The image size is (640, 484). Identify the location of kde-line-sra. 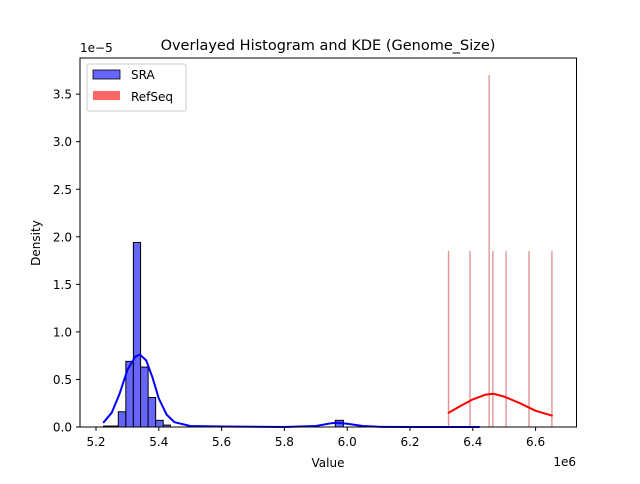
(291, 390).